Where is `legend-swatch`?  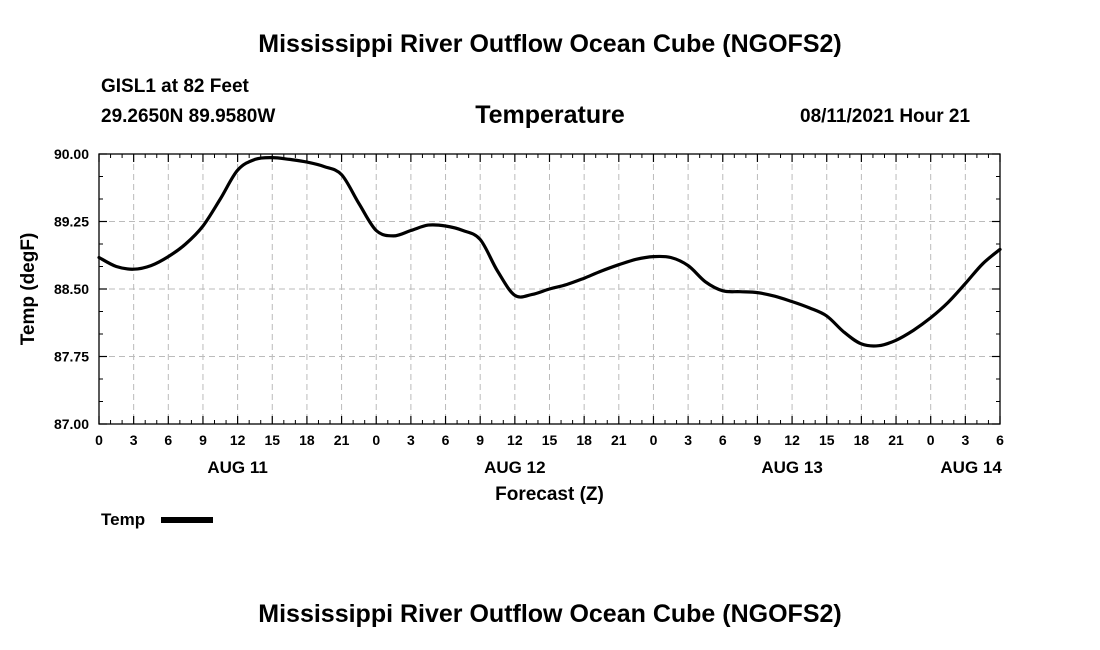
legend-swatch is located at coordinates (187, 520).